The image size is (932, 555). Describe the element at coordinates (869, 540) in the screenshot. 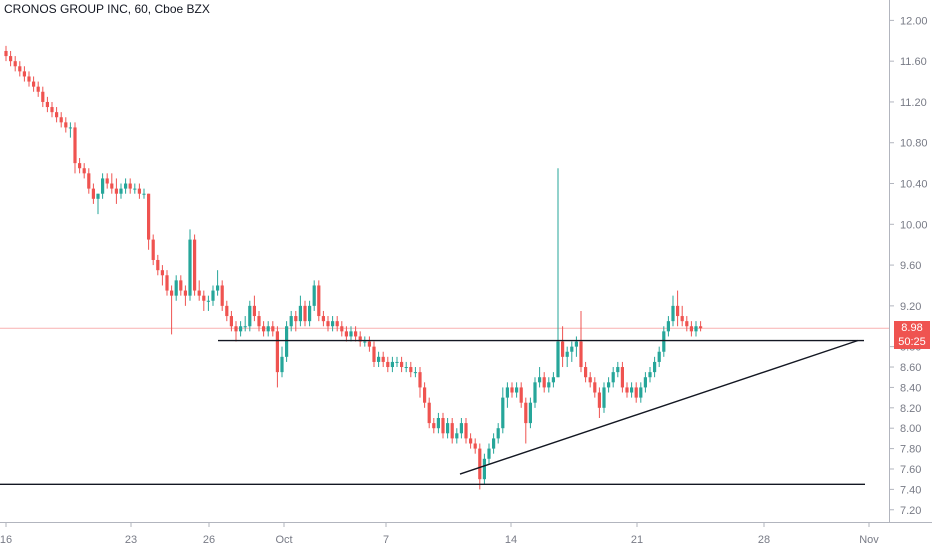

I see `time-tick-label: Nov` at that location.